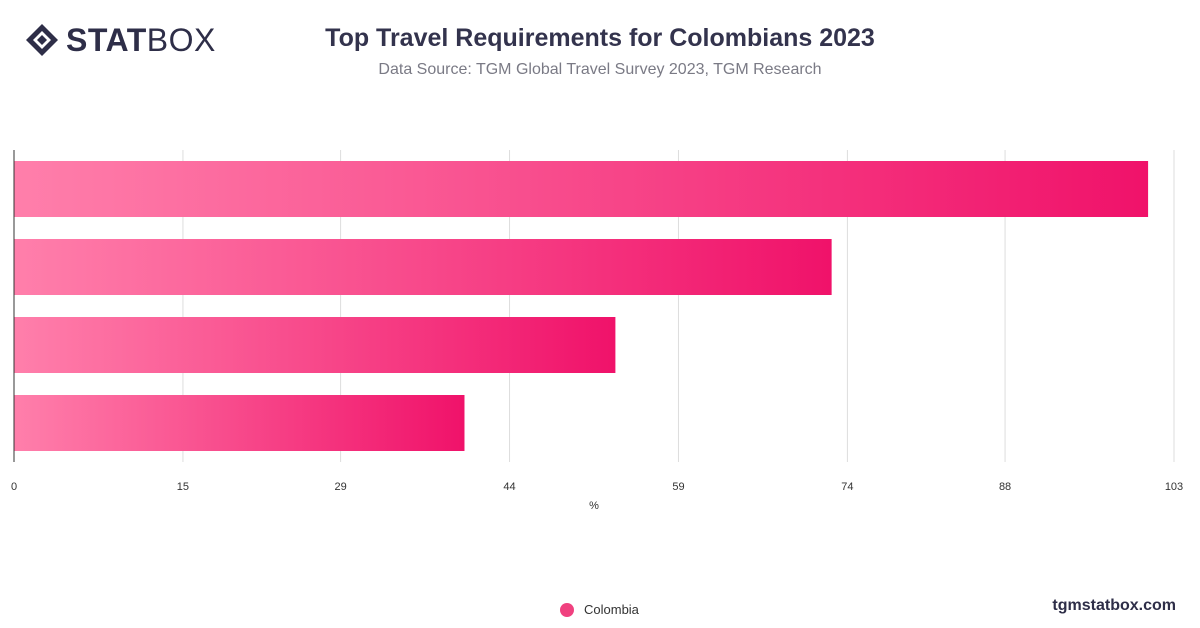 This screenshot has height=628, width=1200. Describe the element at coordinates (42, 40) in the screenshot. I see `diamond-logo-icon` at that location.